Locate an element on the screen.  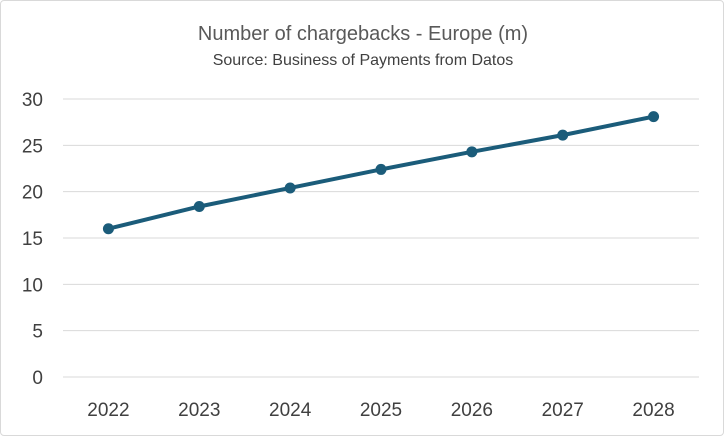
x-tick-label: 2028 is located at coordinates (653, 410).